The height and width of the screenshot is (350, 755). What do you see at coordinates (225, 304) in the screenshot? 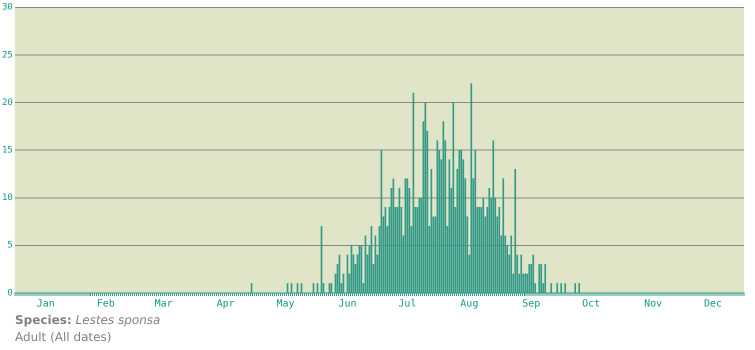
I see `x-tick-label: Apr` at bounding box center [225, 304].